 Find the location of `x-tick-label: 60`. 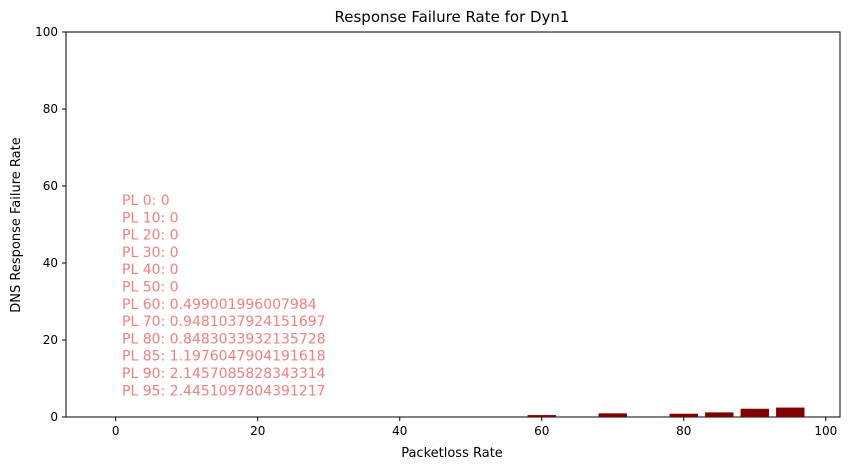

x-tick-label: 60 is located at coordinates (541, 431).